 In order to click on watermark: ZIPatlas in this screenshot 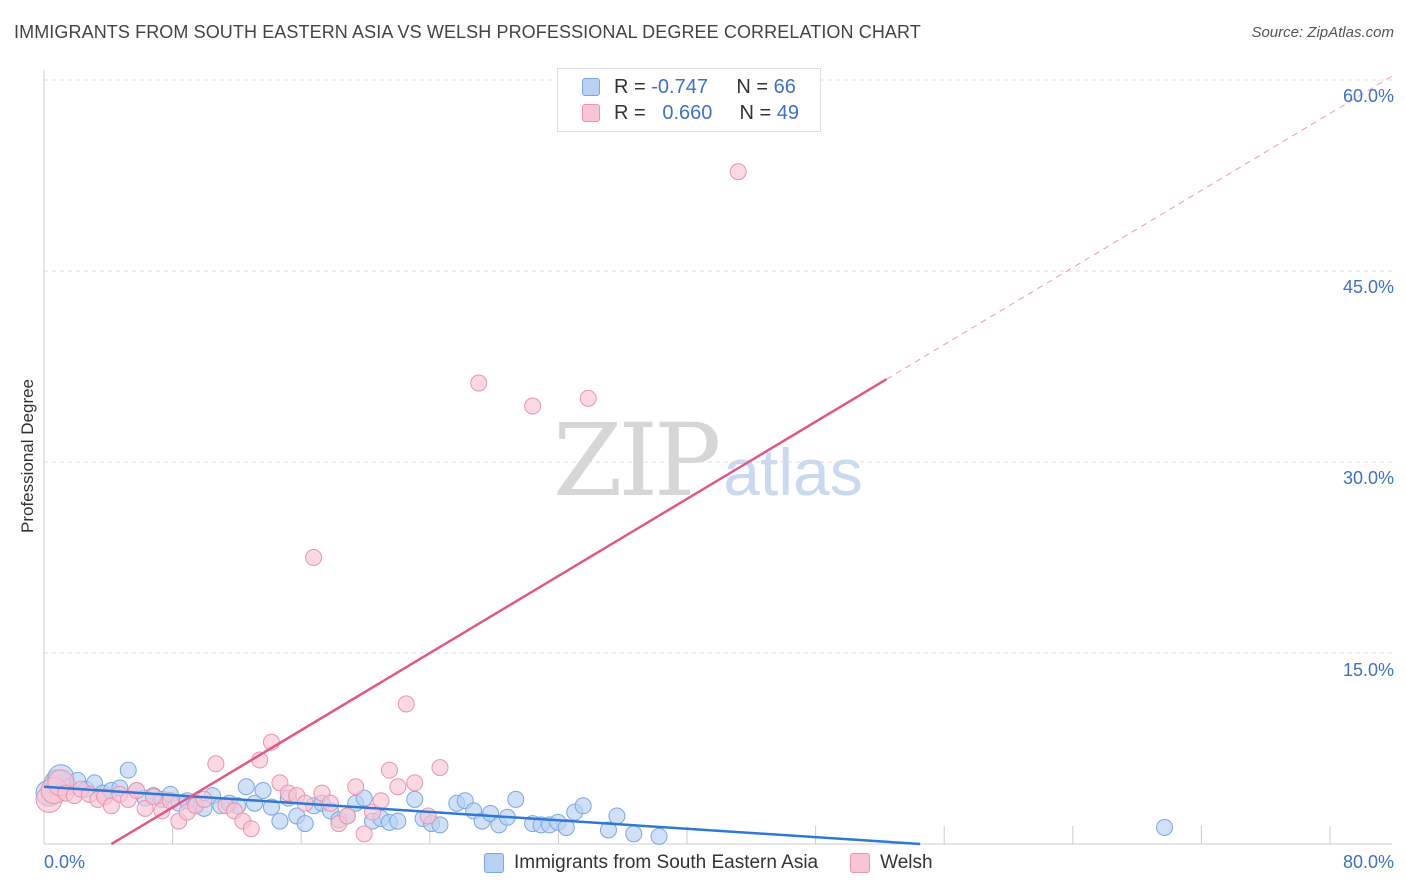, I will do `click(708, 460)`.